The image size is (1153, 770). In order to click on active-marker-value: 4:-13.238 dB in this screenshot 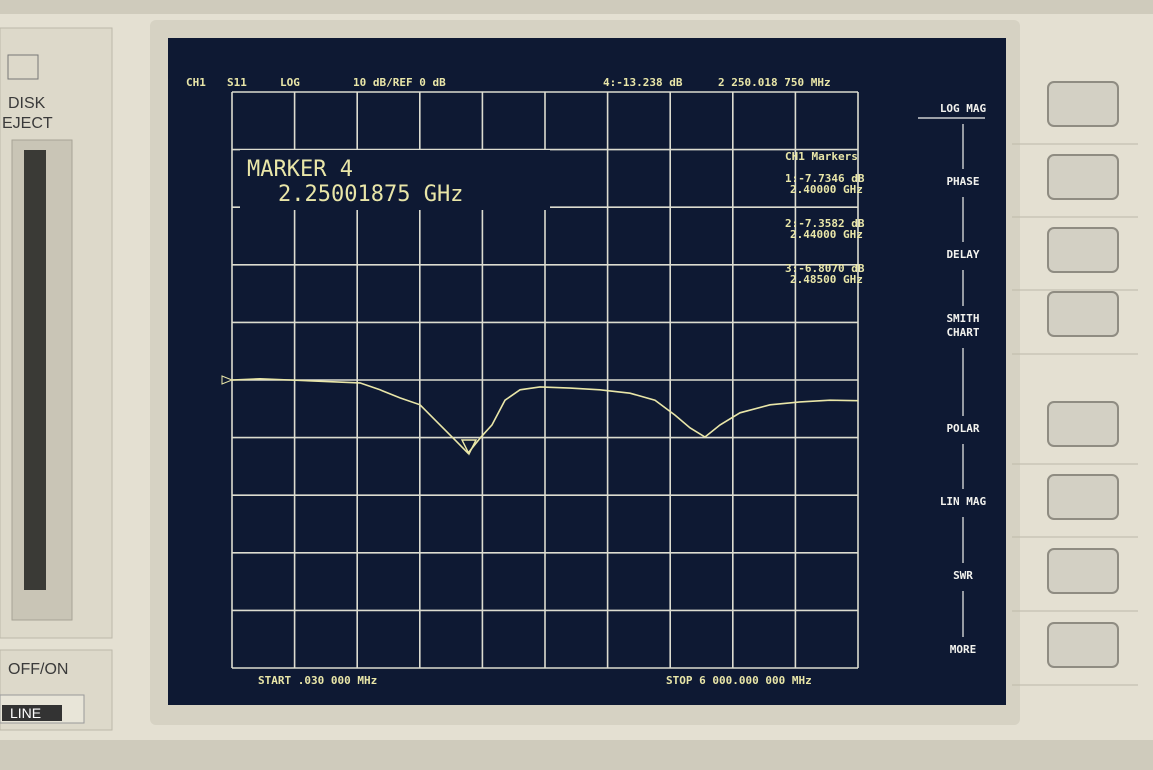, I will do `click(643, 82)`.